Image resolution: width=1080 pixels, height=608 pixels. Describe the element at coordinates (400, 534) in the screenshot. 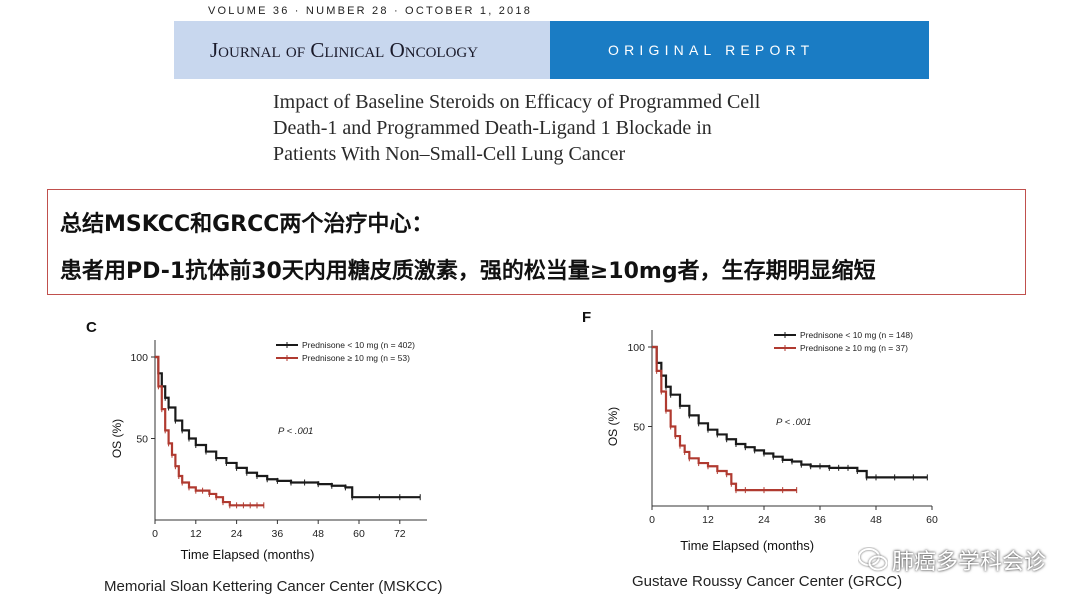

I see `x-tick-label: 72` at that location.